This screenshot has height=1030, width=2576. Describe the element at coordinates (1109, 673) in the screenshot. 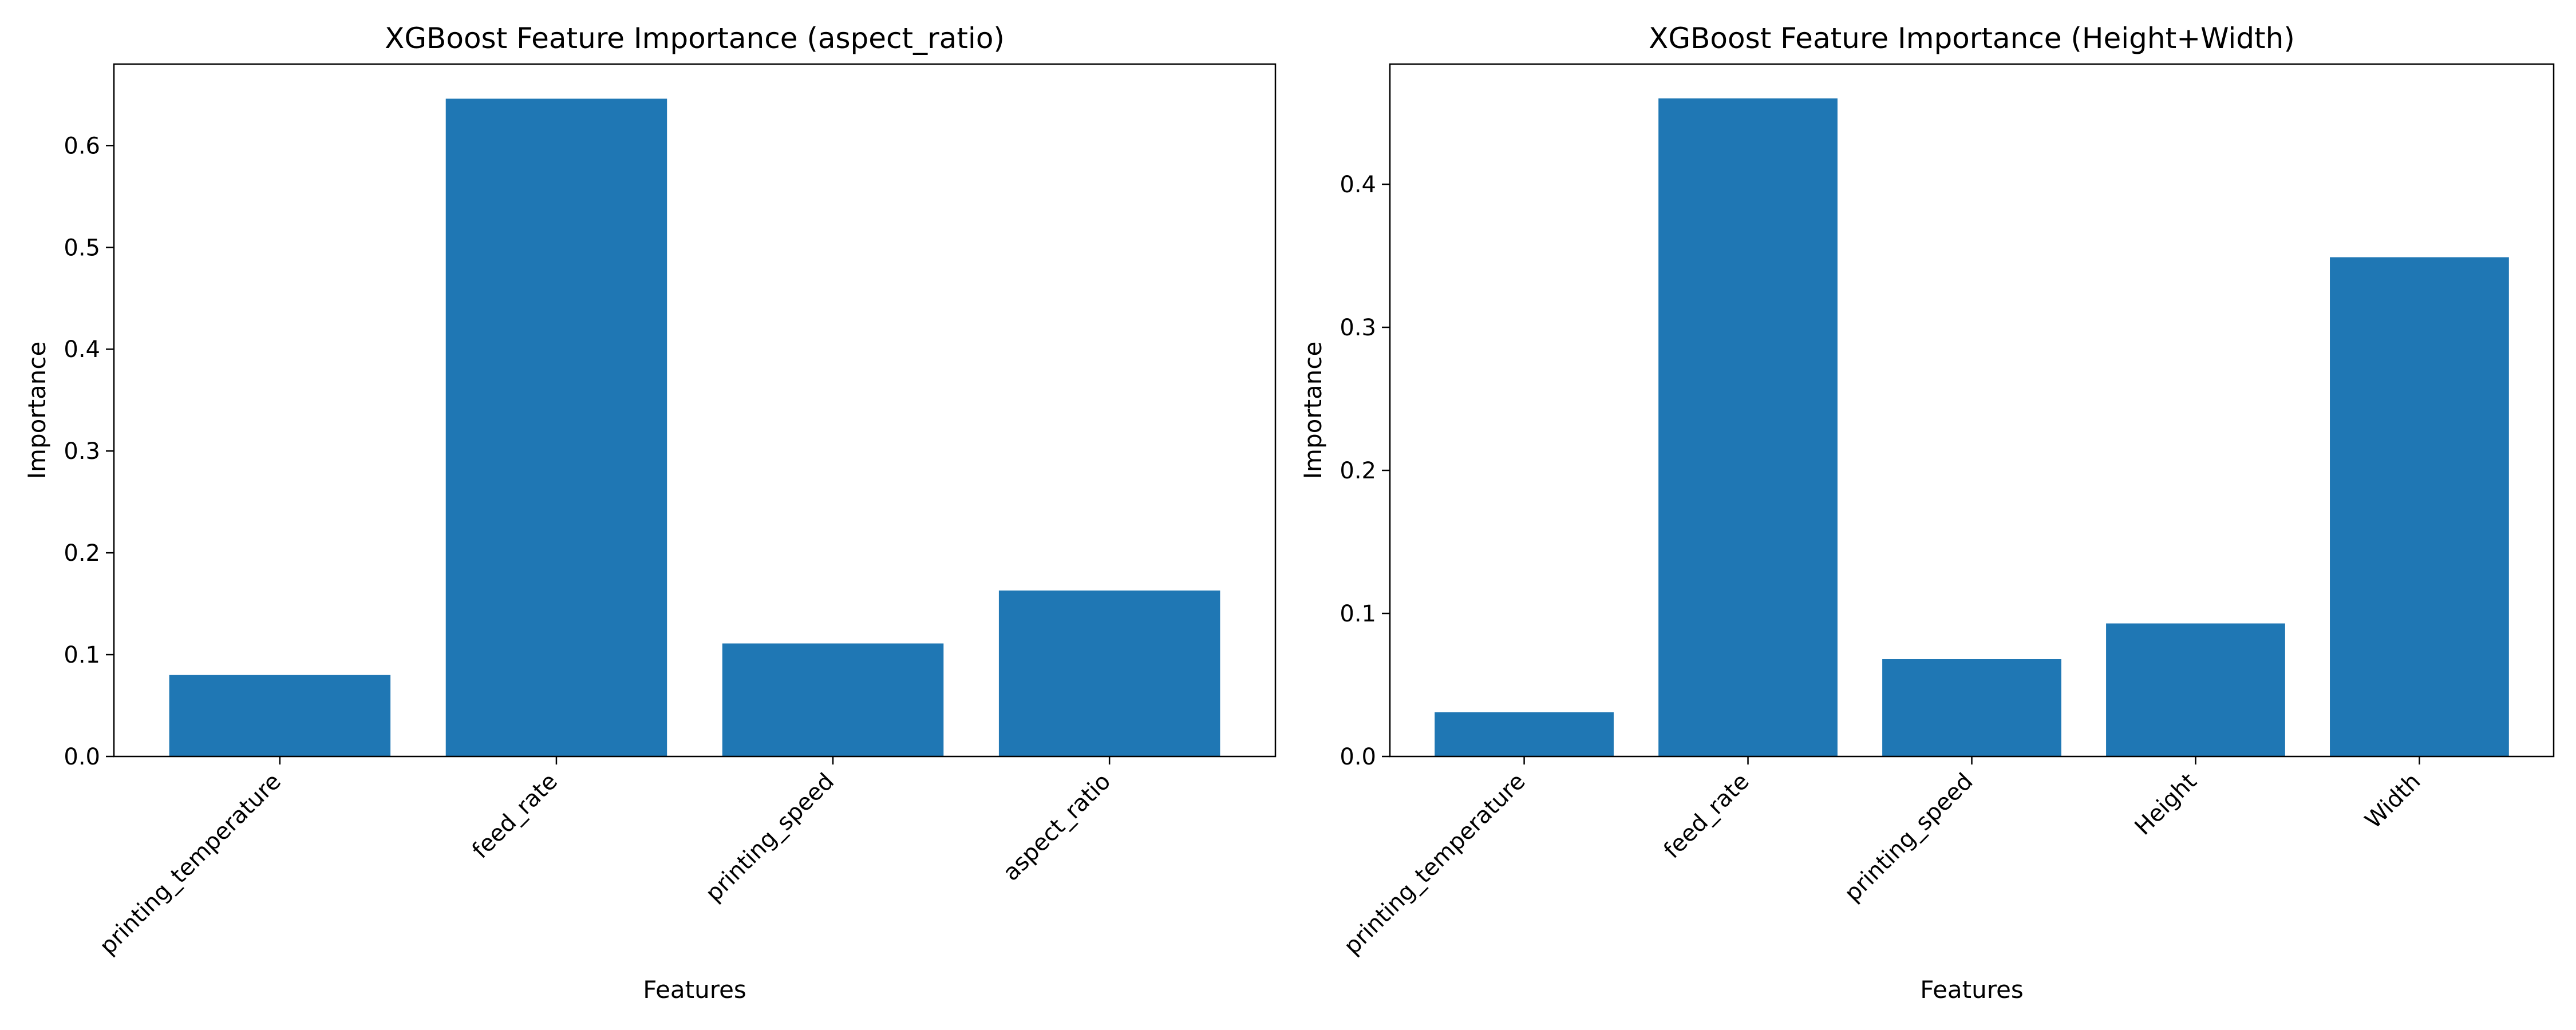

I see `bar-aspect-ratio` at that location.